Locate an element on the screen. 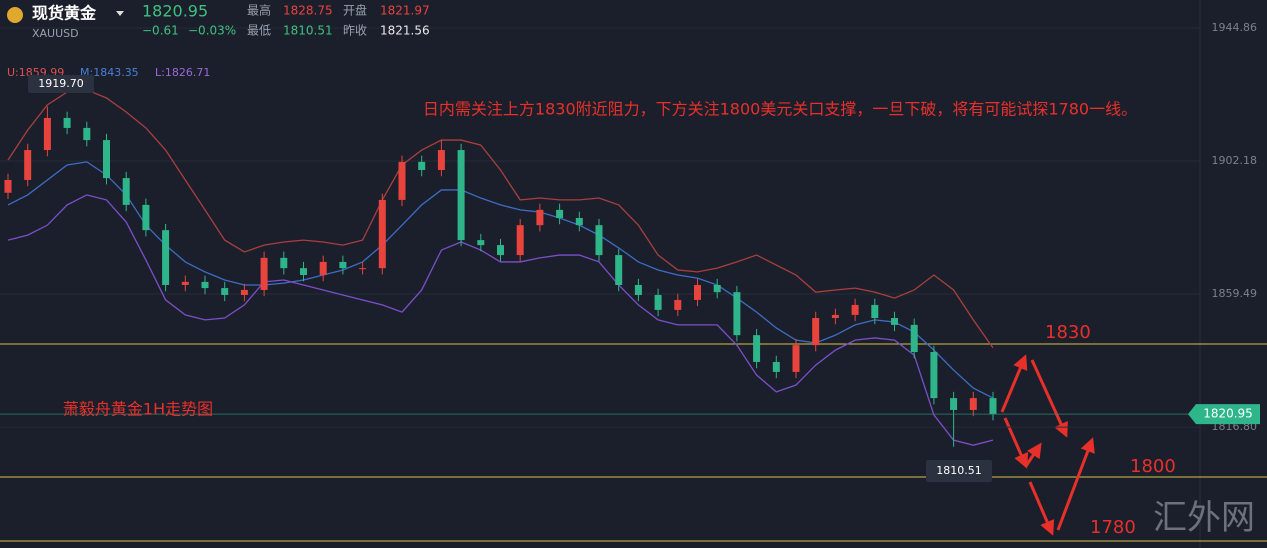 The height and width of the screenshot is (548, 1267). stat-label: 昨收 is located at coordinates (355, 31).